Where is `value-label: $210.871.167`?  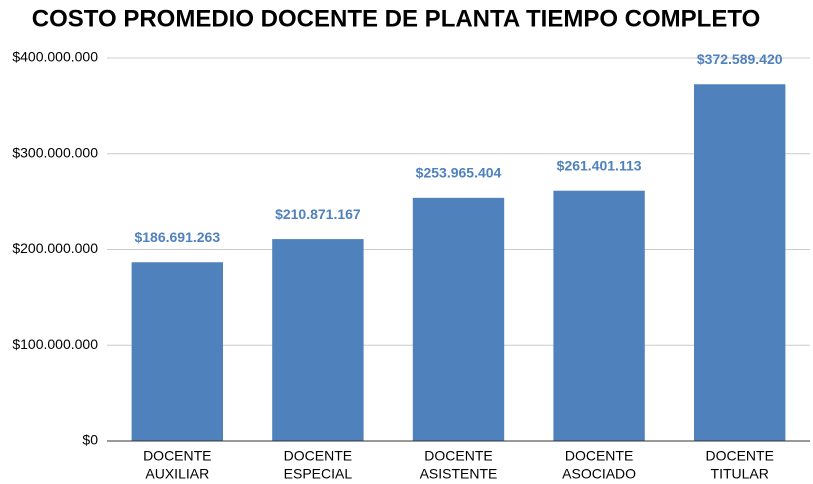 value-label: $210.871.167 is located at coordinates (318, 214).